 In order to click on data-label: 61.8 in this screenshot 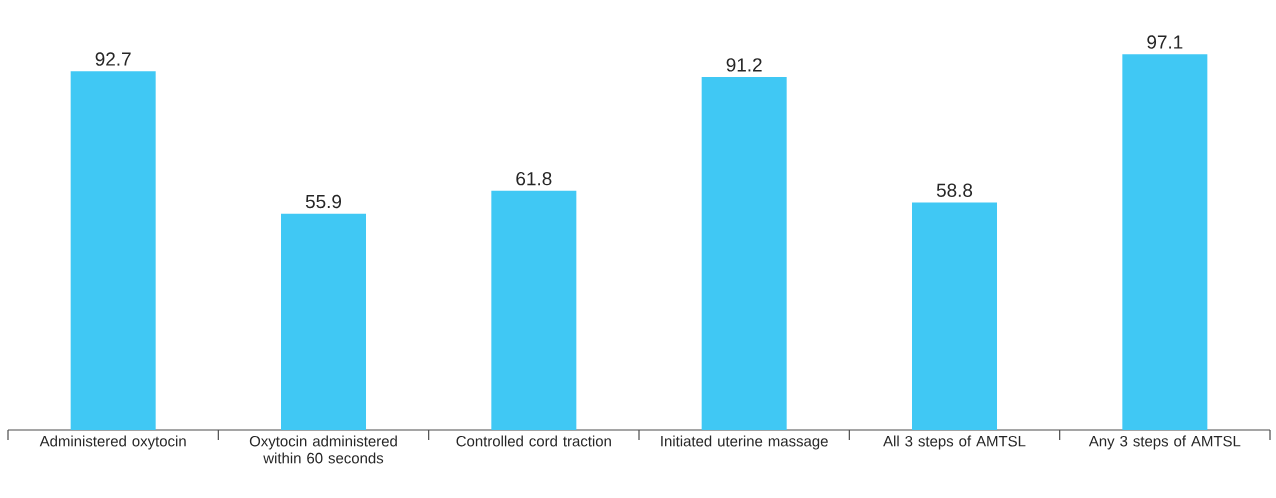, I will do `click(534, 178)`.